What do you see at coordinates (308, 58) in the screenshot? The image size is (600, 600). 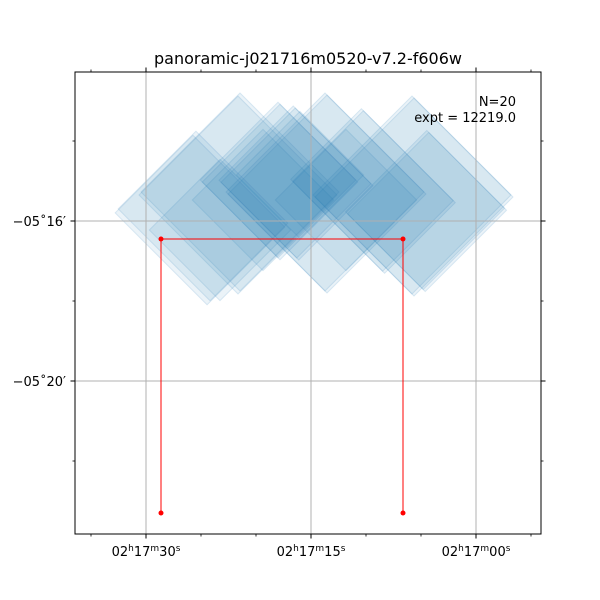 I see `chart-title: panoramic-j021716m0520-v7.2-f606w` at bounding box center [308, 58].